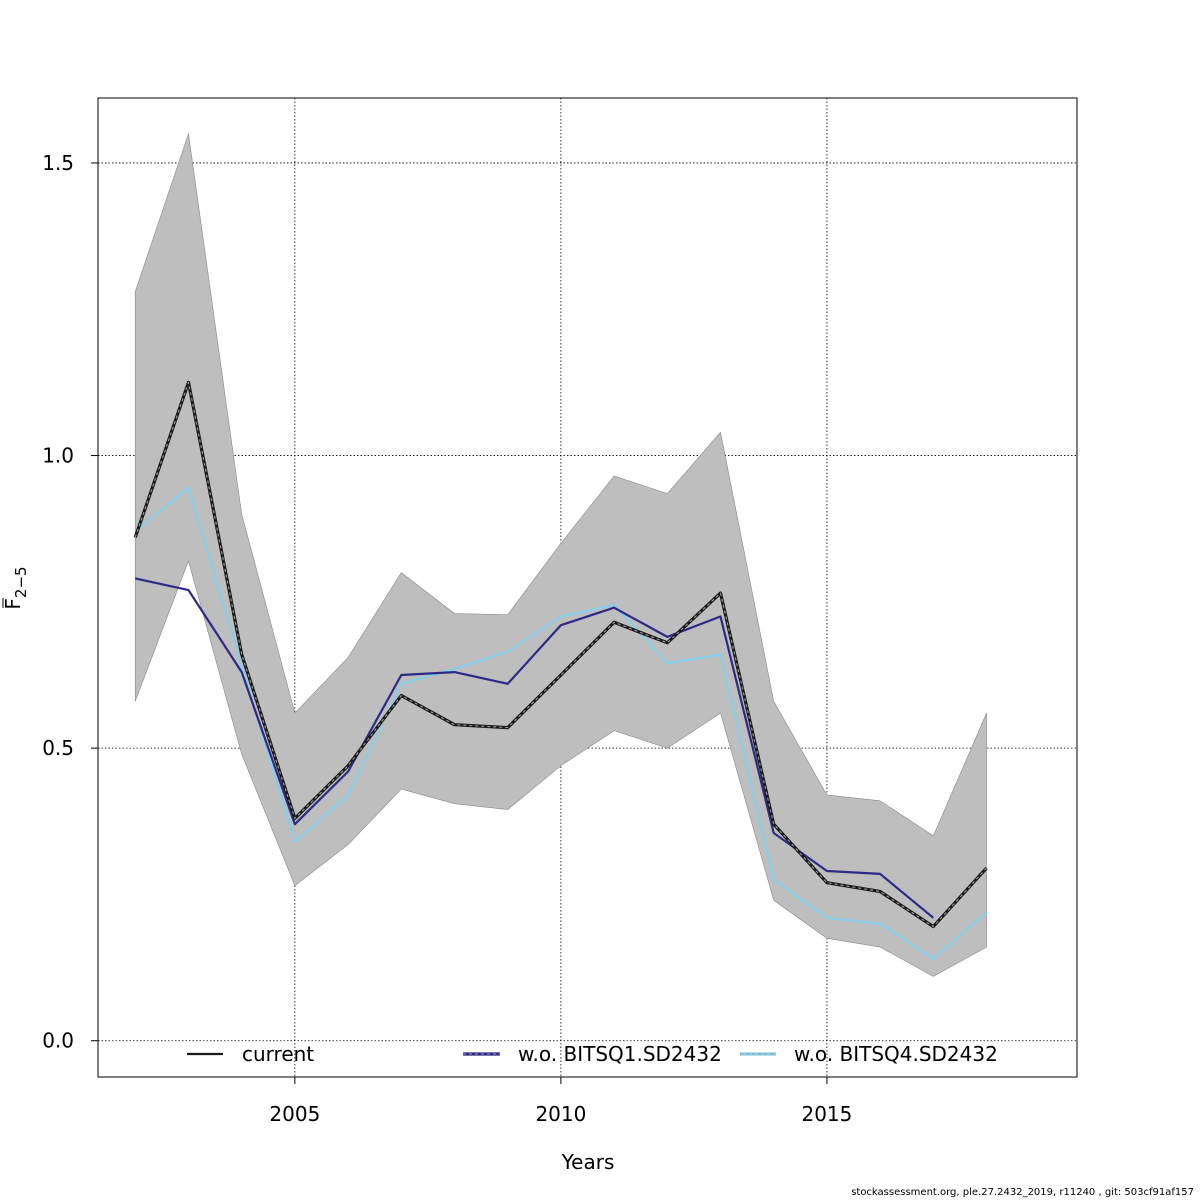 Image resolution: width=1200 pixels, height=1200 pixels. I want to click on y-axis-title-base: F, so click(13, 604).